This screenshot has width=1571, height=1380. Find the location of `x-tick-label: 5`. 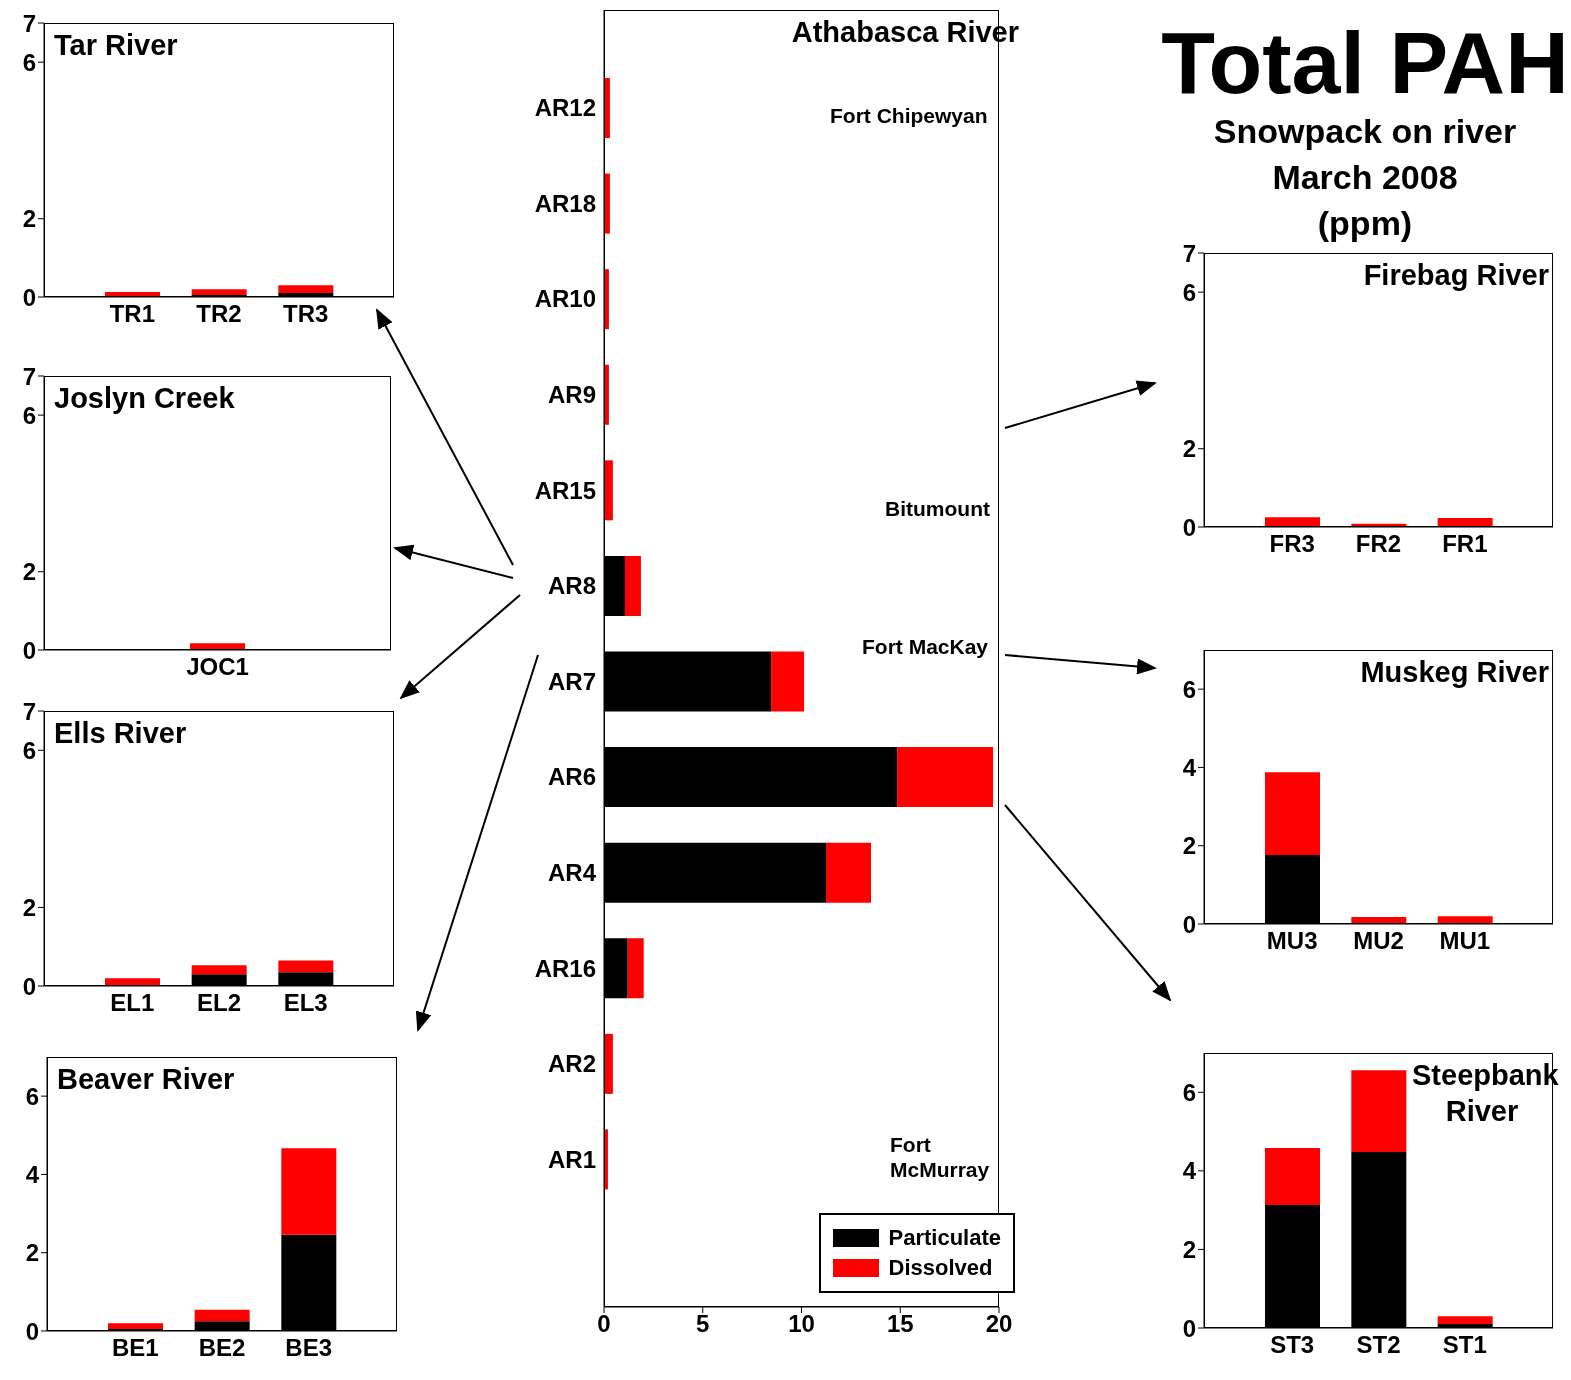

x-tick-label: 5 is located at coordinates (703, 1324).